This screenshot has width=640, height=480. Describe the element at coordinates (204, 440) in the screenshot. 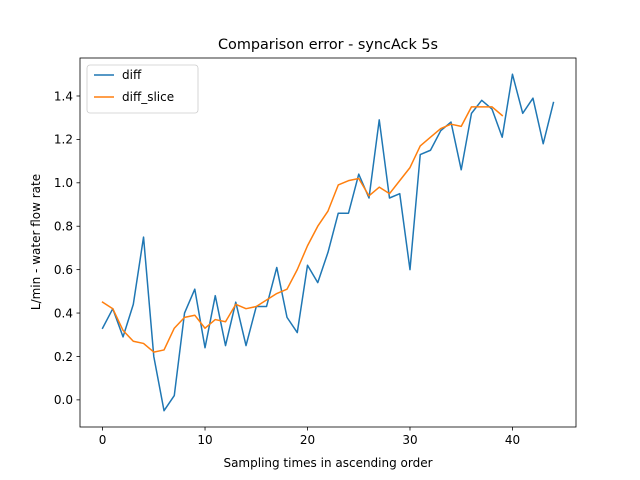

I see `x-tick-label: 10` at that location.